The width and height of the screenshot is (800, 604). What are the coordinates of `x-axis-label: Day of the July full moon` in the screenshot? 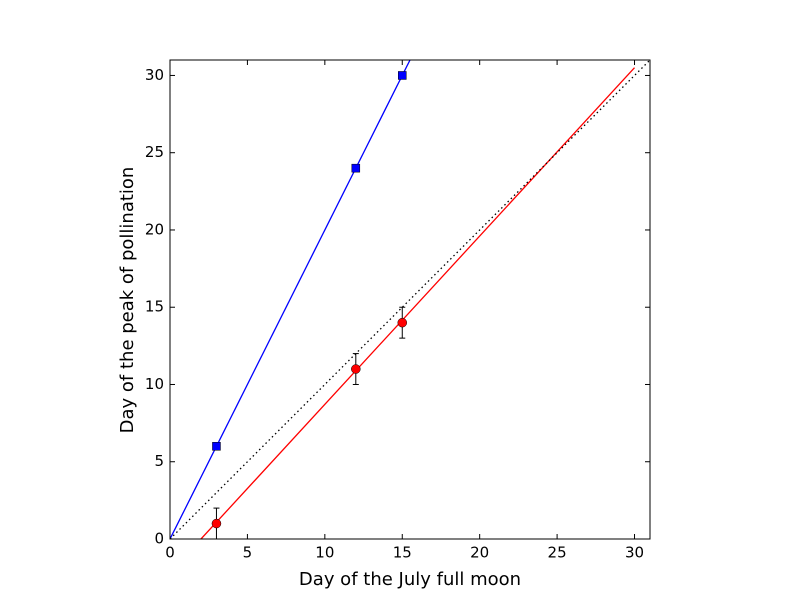 It's located at (410, 579).